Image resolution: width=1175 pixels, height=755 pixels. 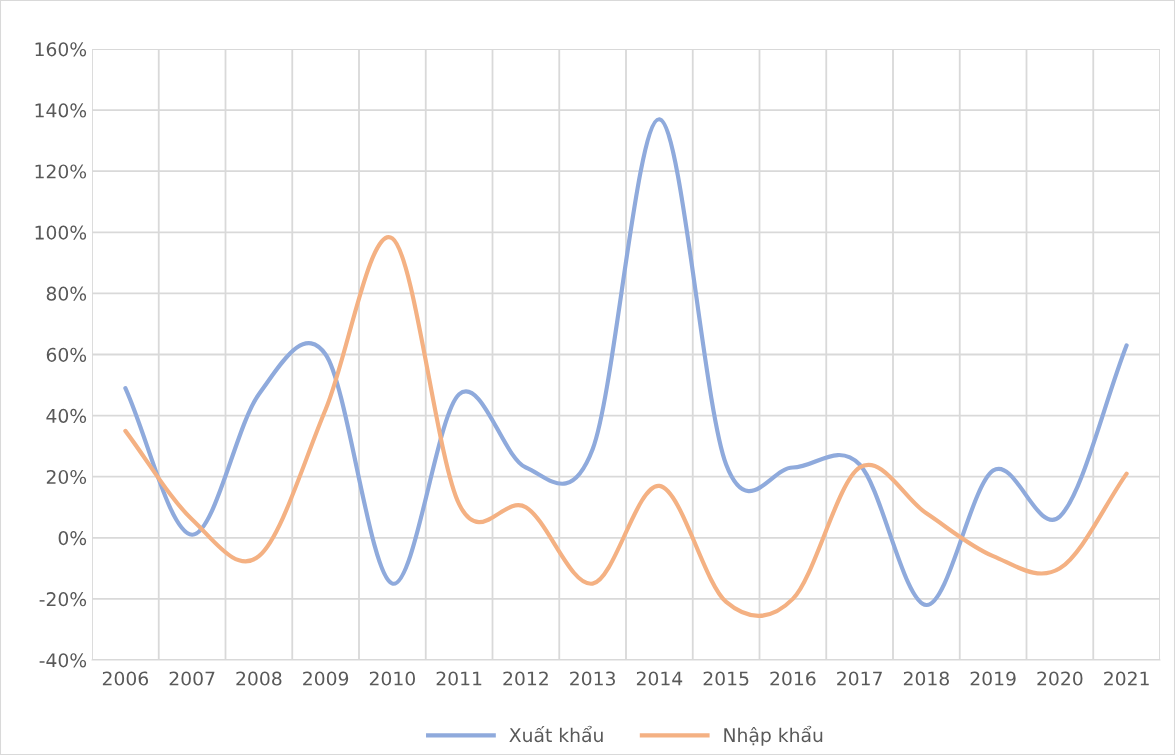 What do you see at coordinates (926, 678) in the screenshot?
I see `x-tick-label: 2018` at bounding box center [926, 678].